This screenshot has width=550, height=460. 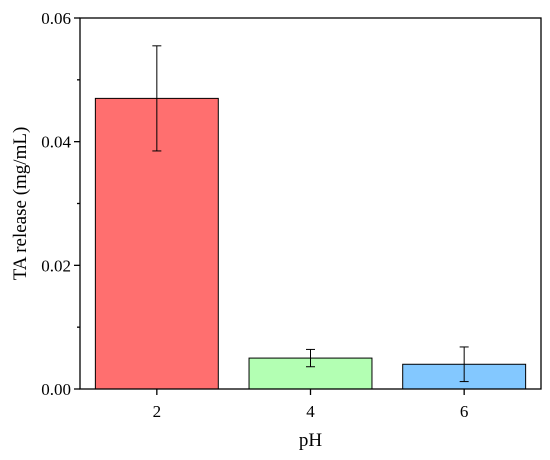 What do you see at coordinates (56, 18) in the screenshot?
I see `y-tick-label-0.06: 0.06` at bounding box center [56, 18].